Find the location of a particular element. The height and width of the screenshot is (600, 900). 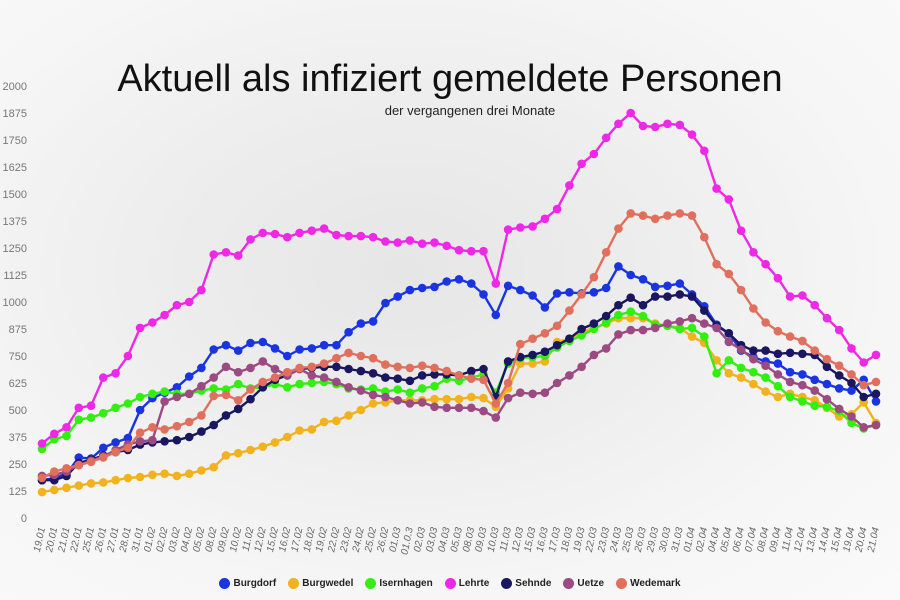

x-tick-label: 25.01 is located at coordinates (89, 540).